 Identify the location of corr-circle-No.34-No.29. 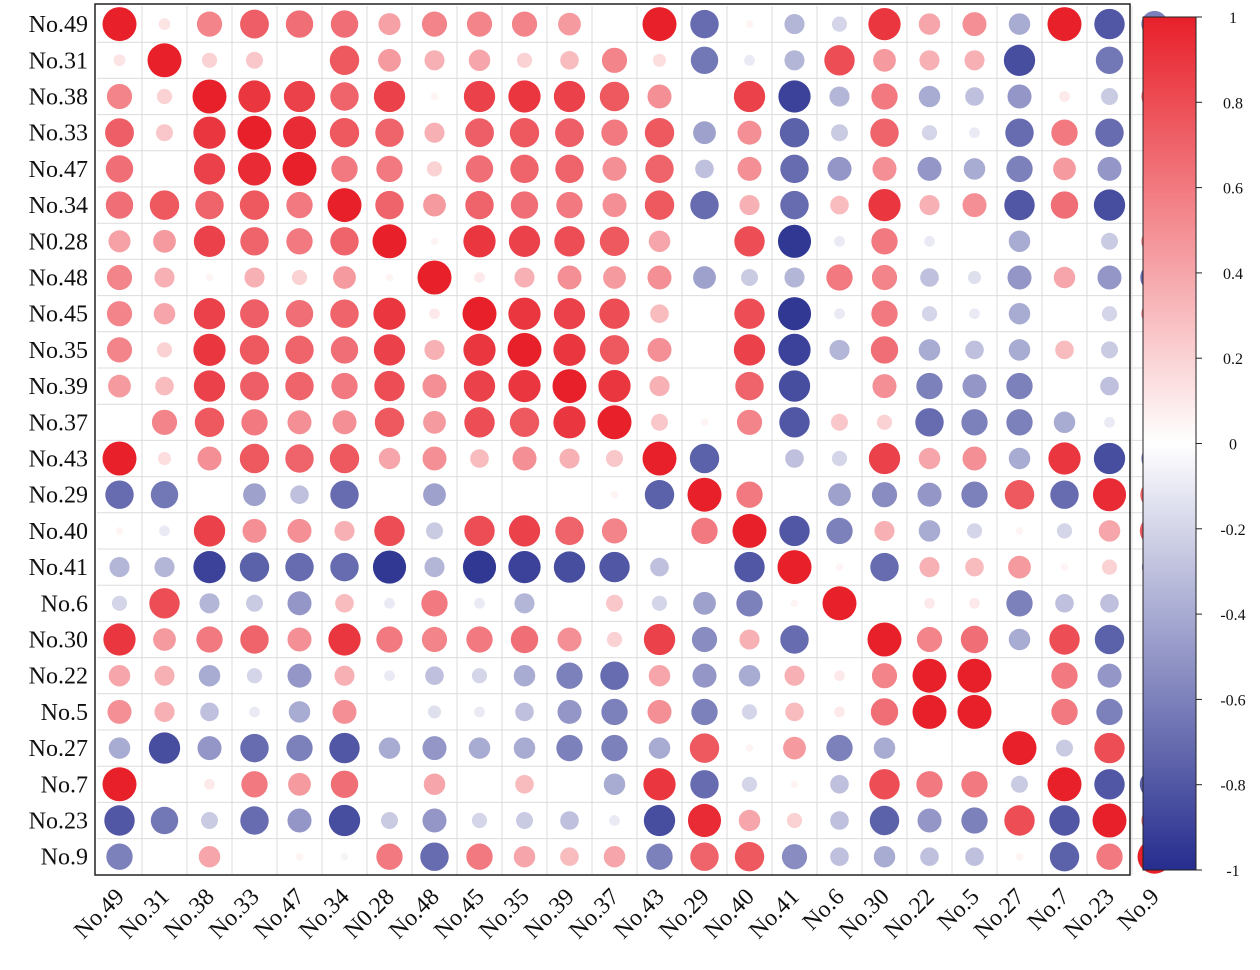
(704, 205).